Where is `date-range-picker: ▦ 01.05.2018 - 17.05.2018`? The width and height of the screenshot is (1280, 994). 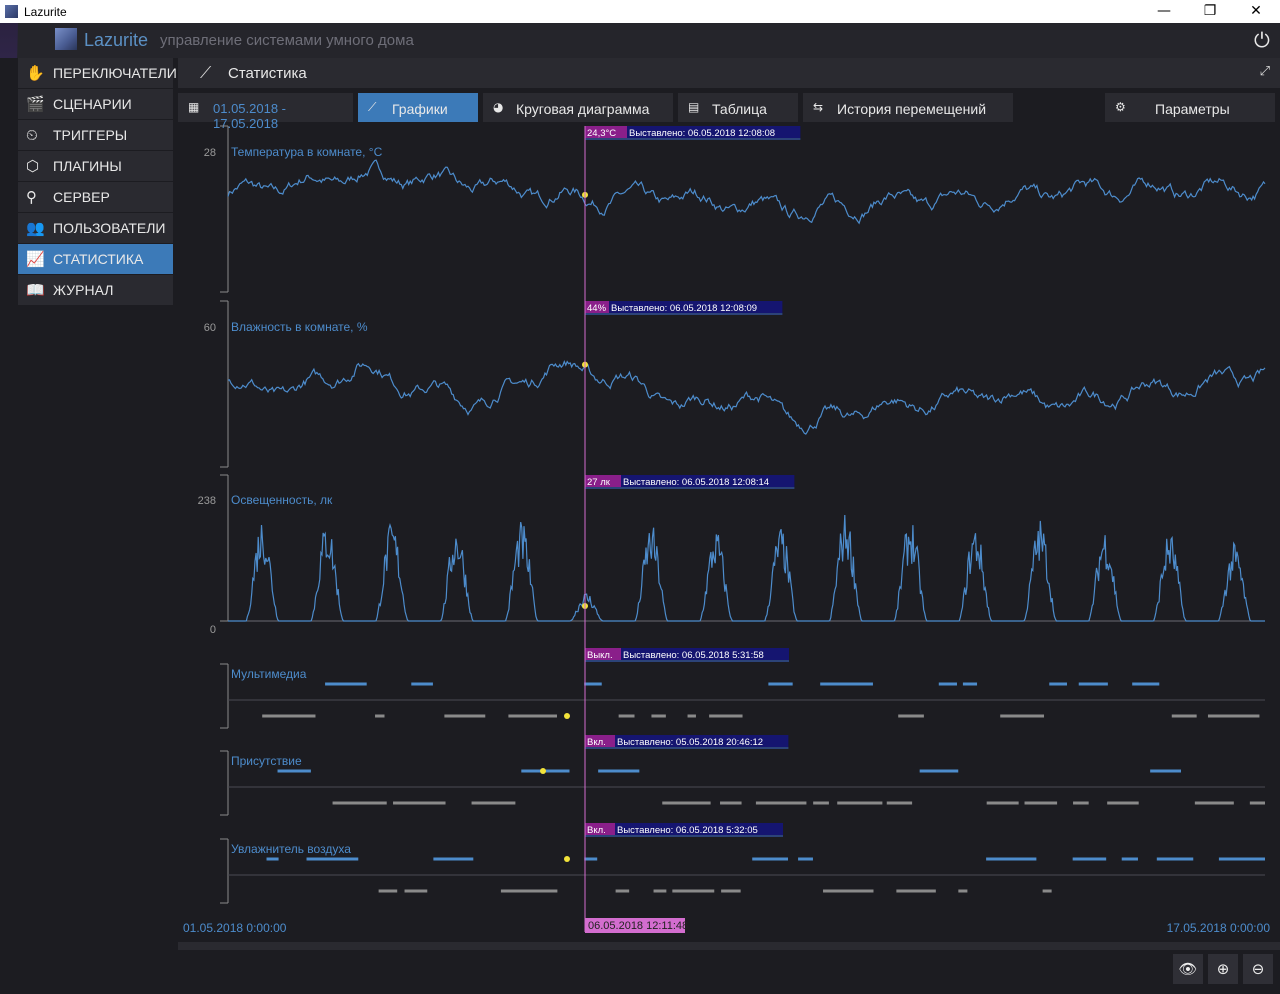
date-range-picker: ▦ 01.05.2018 - 17.05.2018 is located at coordinates (265, 112).